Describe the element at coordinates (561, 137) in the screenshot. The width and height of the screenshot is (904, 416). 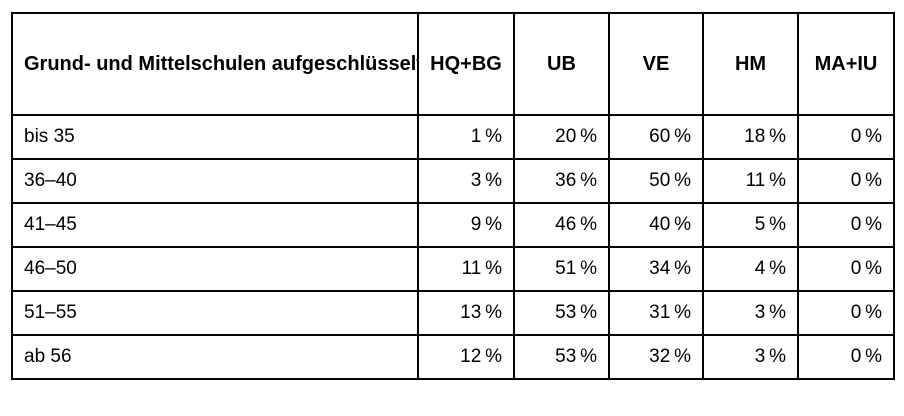
I see `table-cell: 20 %` at that location.